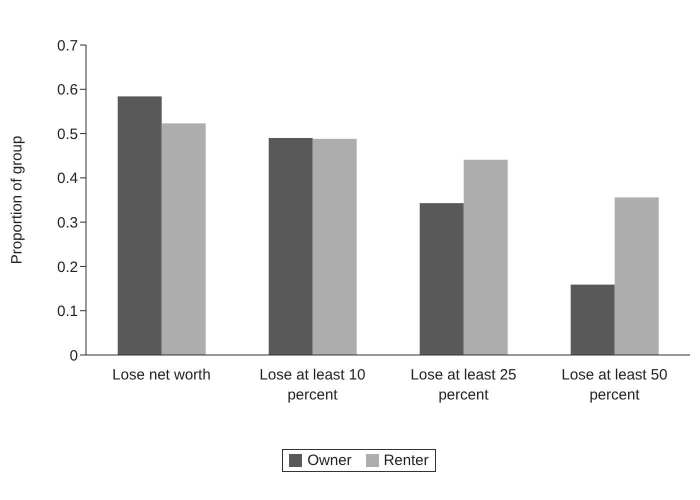 This screenshot has height=500, width=700. Describe the element at coordinates (74, 355) in the screenshot. I see `y-tick-label: 0` at that location.